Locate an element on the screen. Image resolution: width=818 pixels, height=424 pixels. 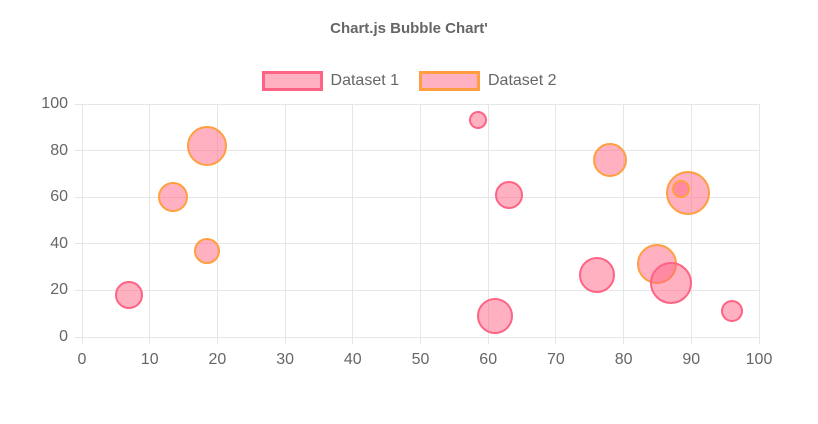
y-tick-label: 60 is located at coordinates (59, 197).